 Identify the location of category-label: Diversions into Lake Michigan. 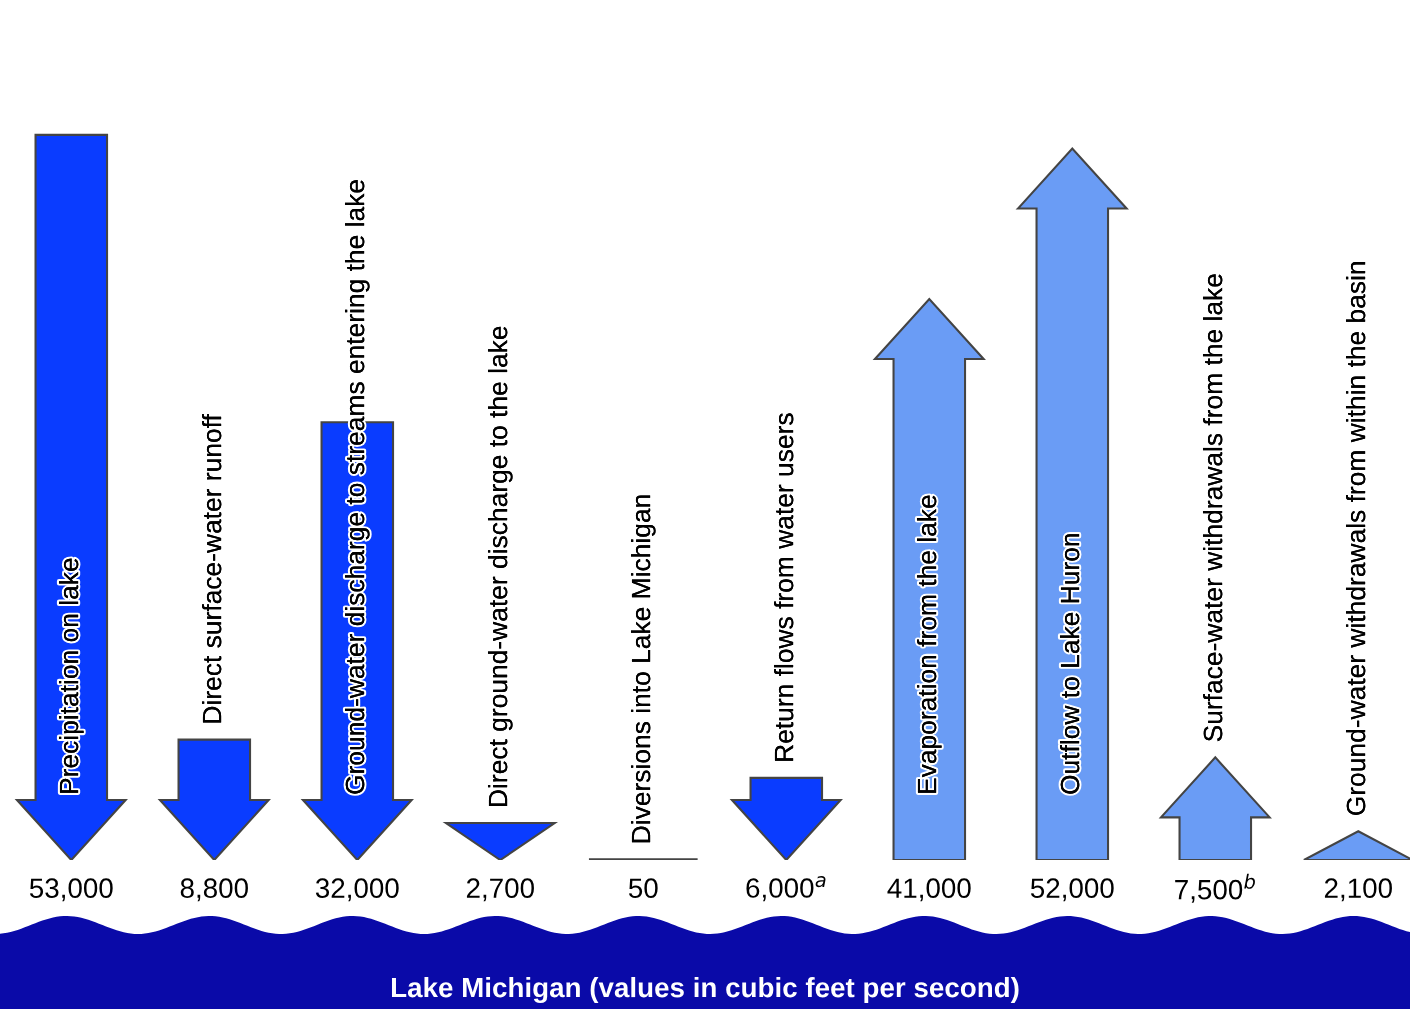
(643, 669).